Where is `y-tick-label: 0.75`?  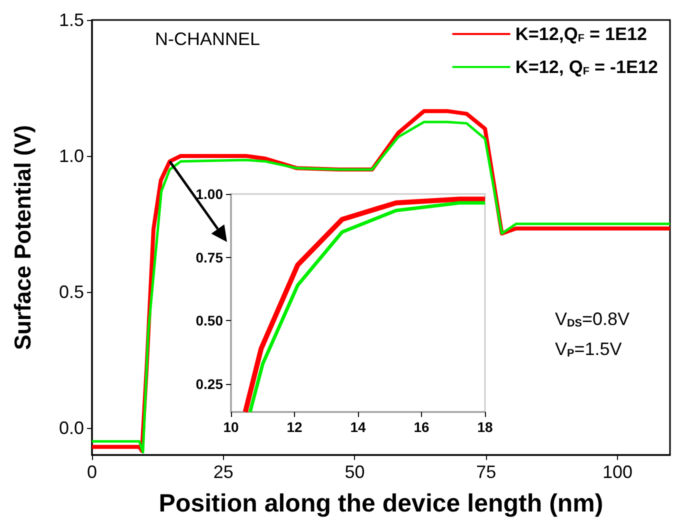
y-tick-label: 0.75 is located at coordinates (210, 257).